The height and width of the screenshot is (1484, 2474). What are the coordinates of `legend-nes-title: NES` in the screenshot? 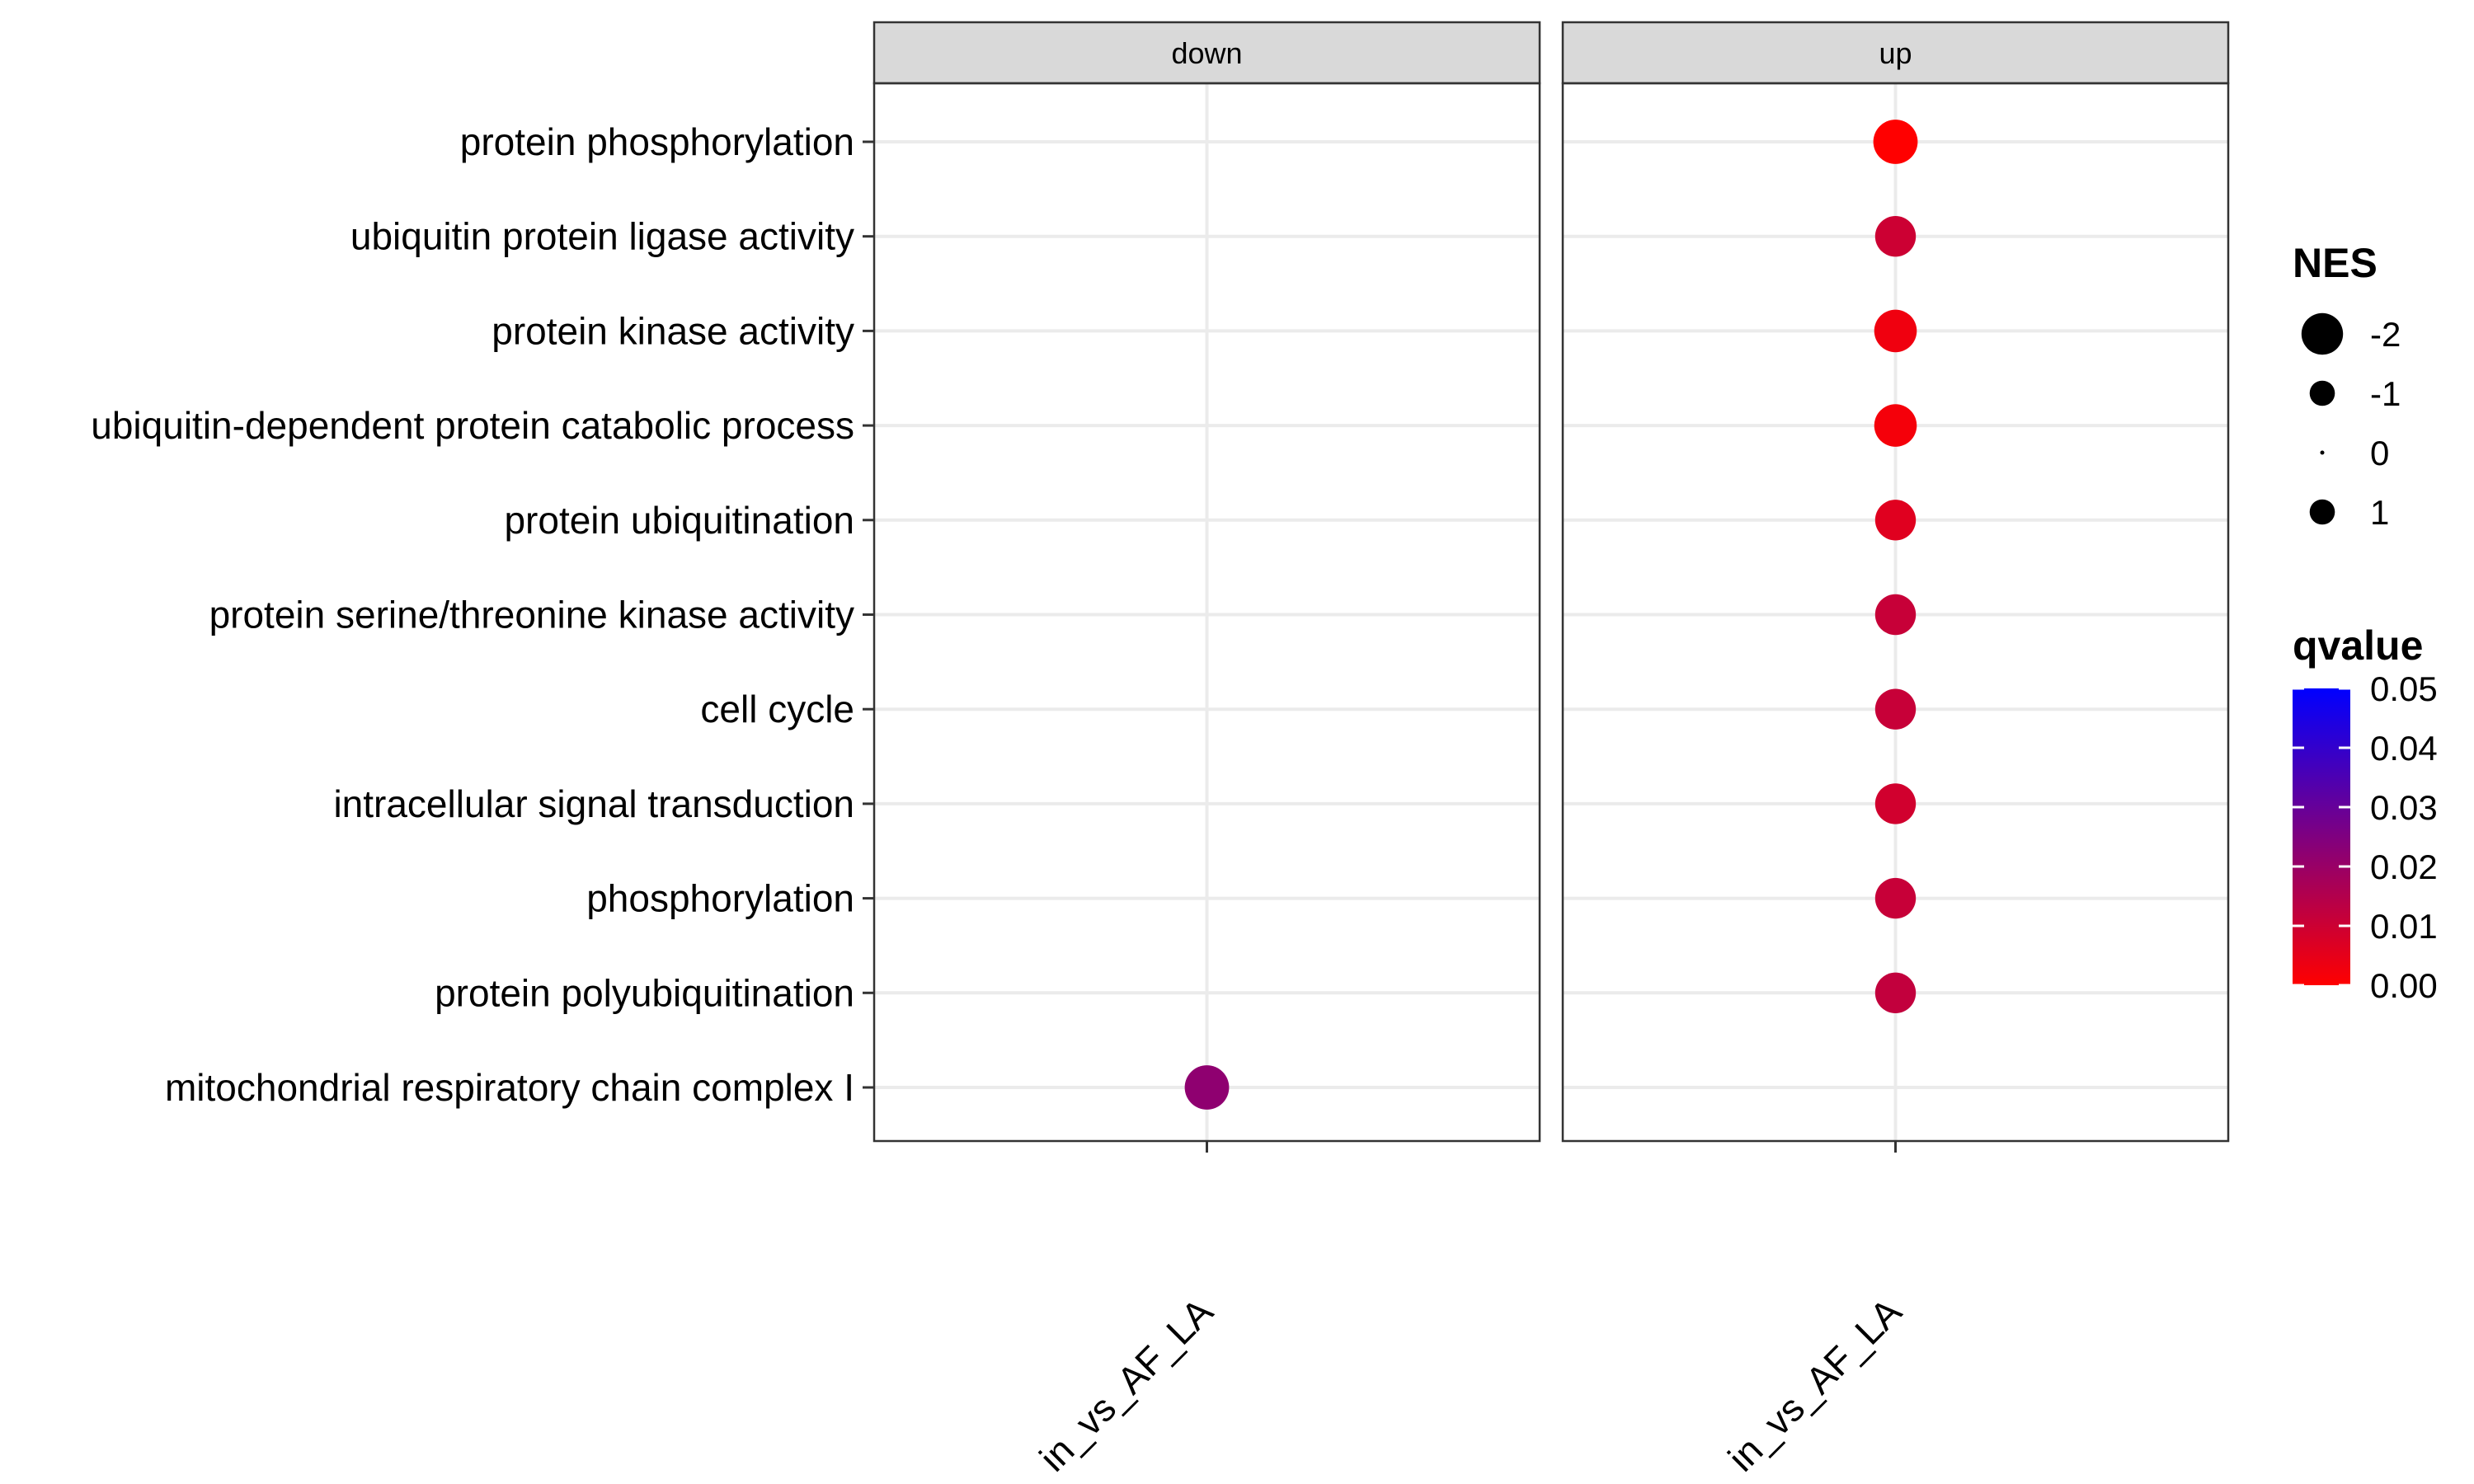 It's located at (2335, 263).